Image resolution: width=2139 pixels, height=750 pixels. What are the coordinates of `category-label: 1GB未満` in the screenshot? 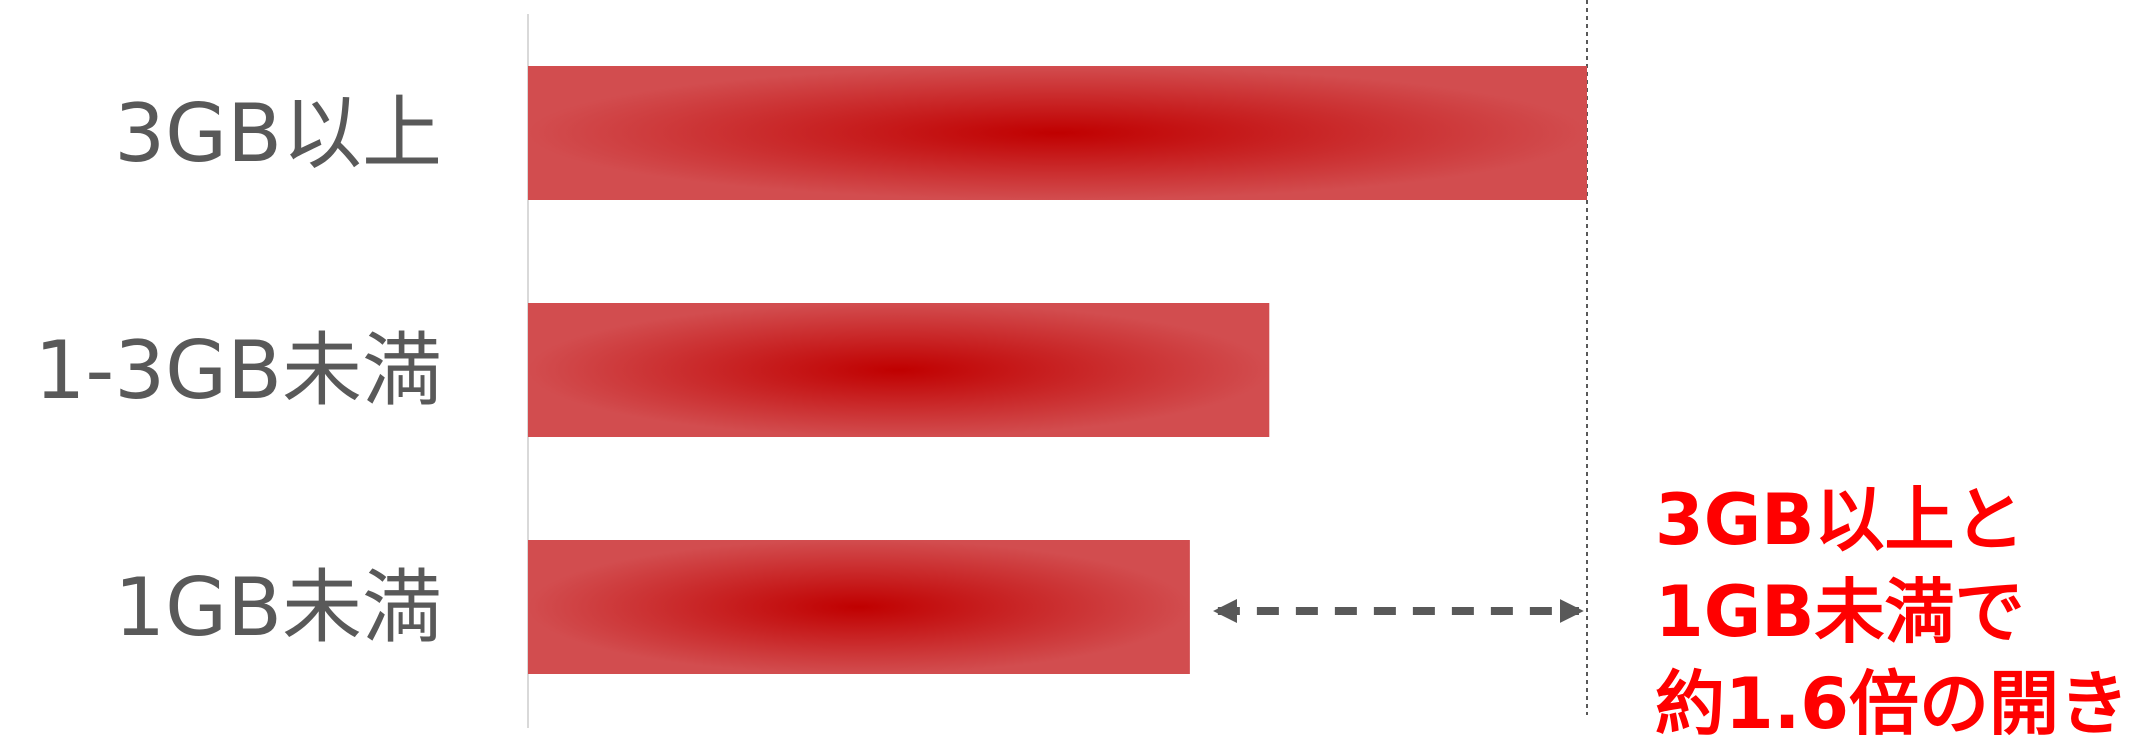 It's located at (278, 607).